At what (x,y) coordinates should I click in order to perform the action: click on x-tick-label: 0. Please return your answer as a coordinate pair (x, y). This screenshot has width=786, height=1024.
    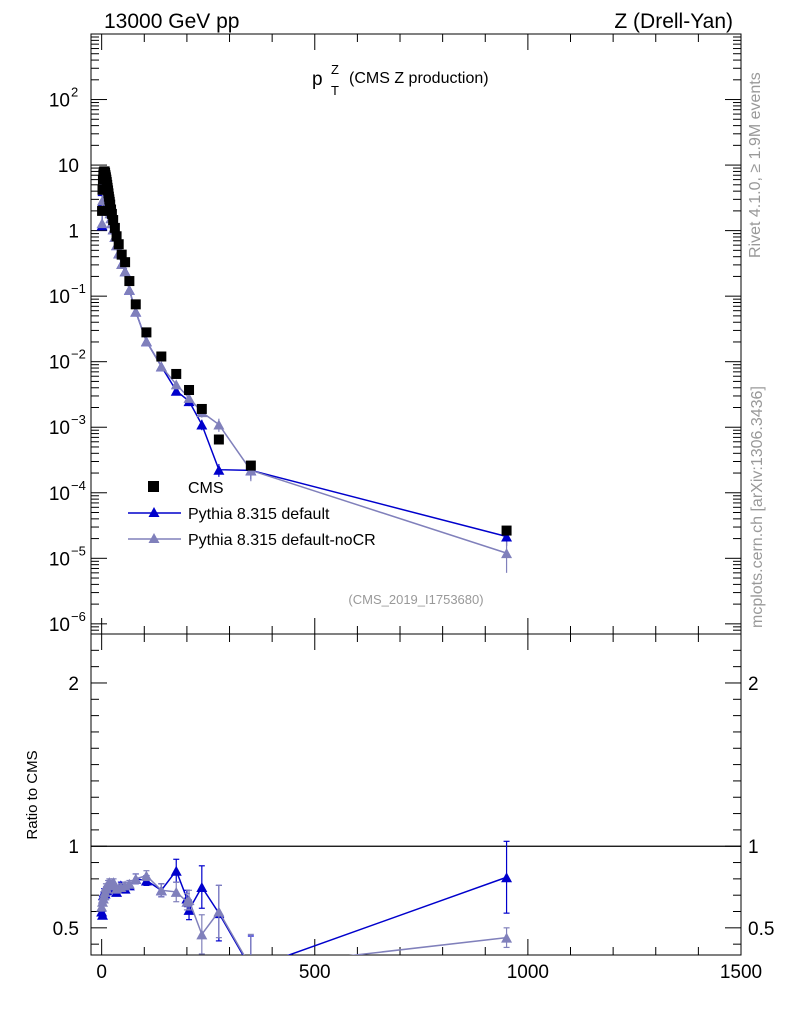
    Looking at the image, I should click on (101, 972).